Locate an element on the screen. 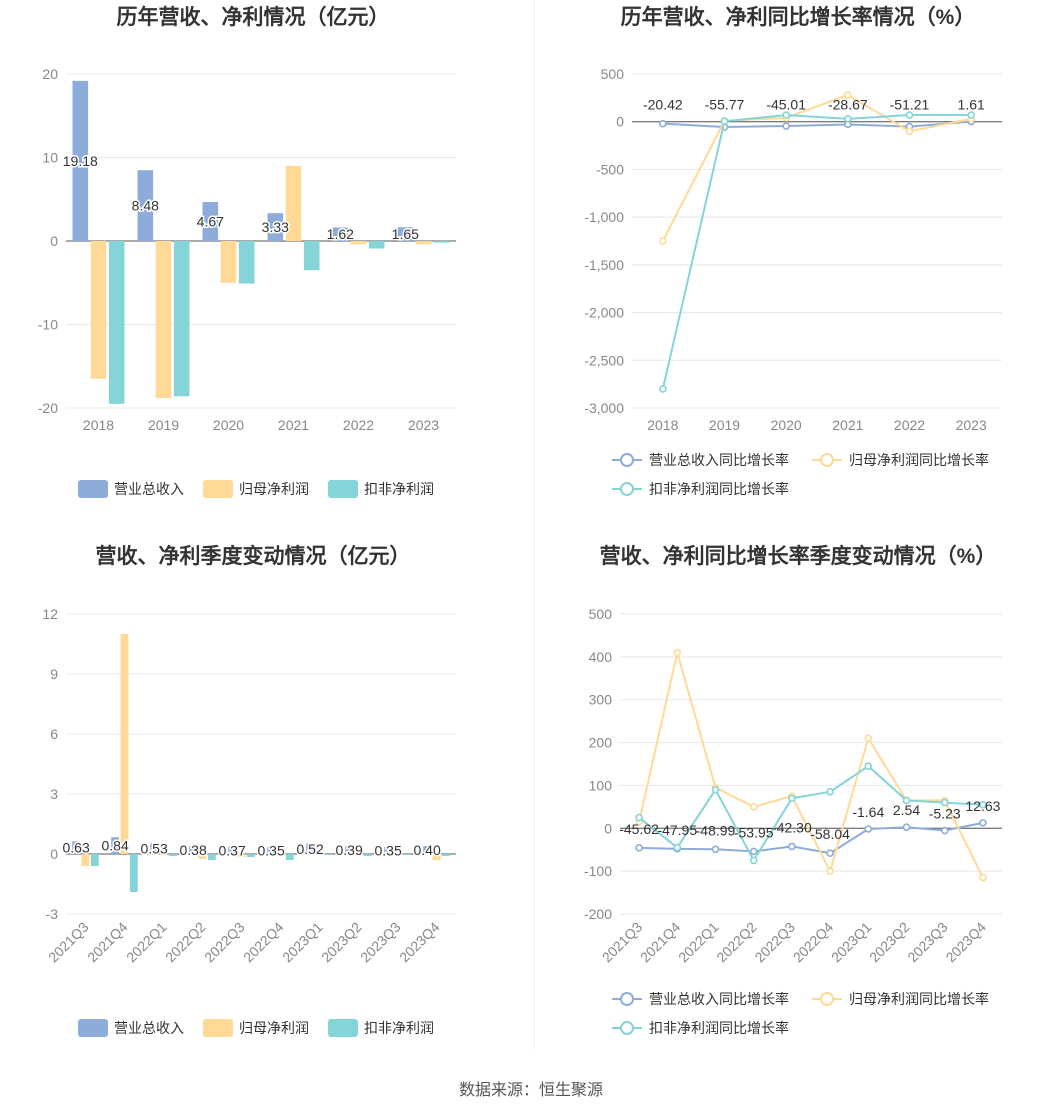 This screenshot has height=1113, width=1062. chart-title: 历年营收、净利情况（亿元） is located at coordinates (253, 17).